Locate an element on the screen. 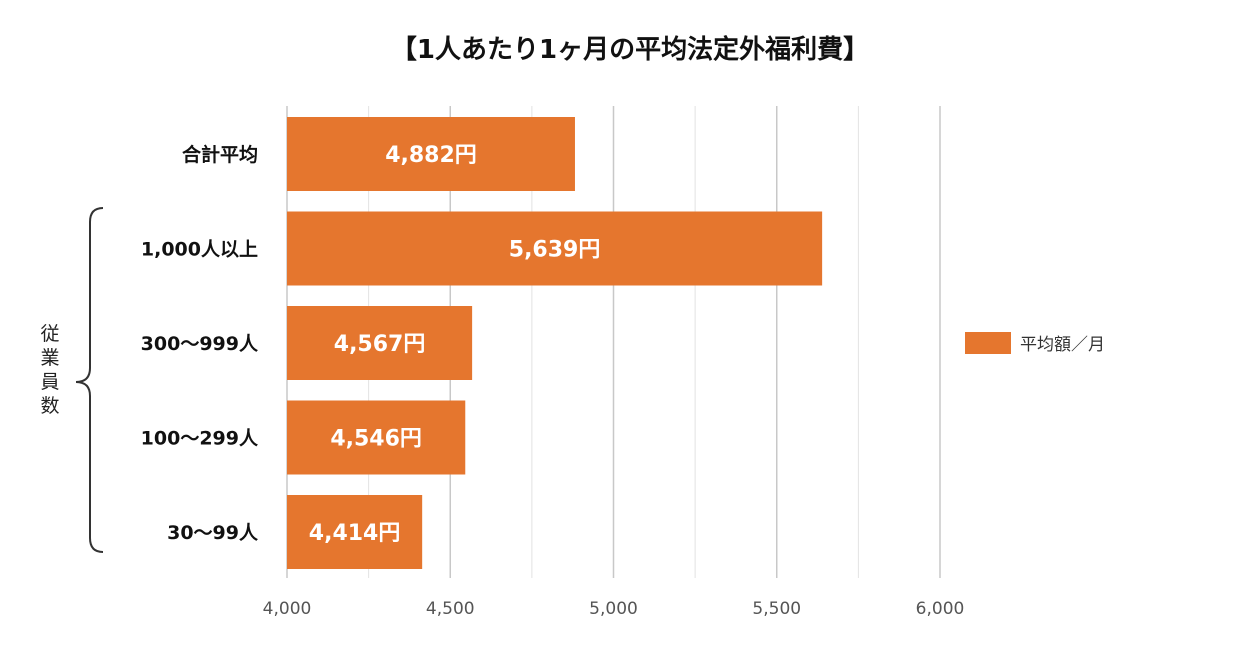 Image resolution: width=1260 pixels, height=662 pixels. legend-label: 平均額／月 is located at coordinates (1062, 345).